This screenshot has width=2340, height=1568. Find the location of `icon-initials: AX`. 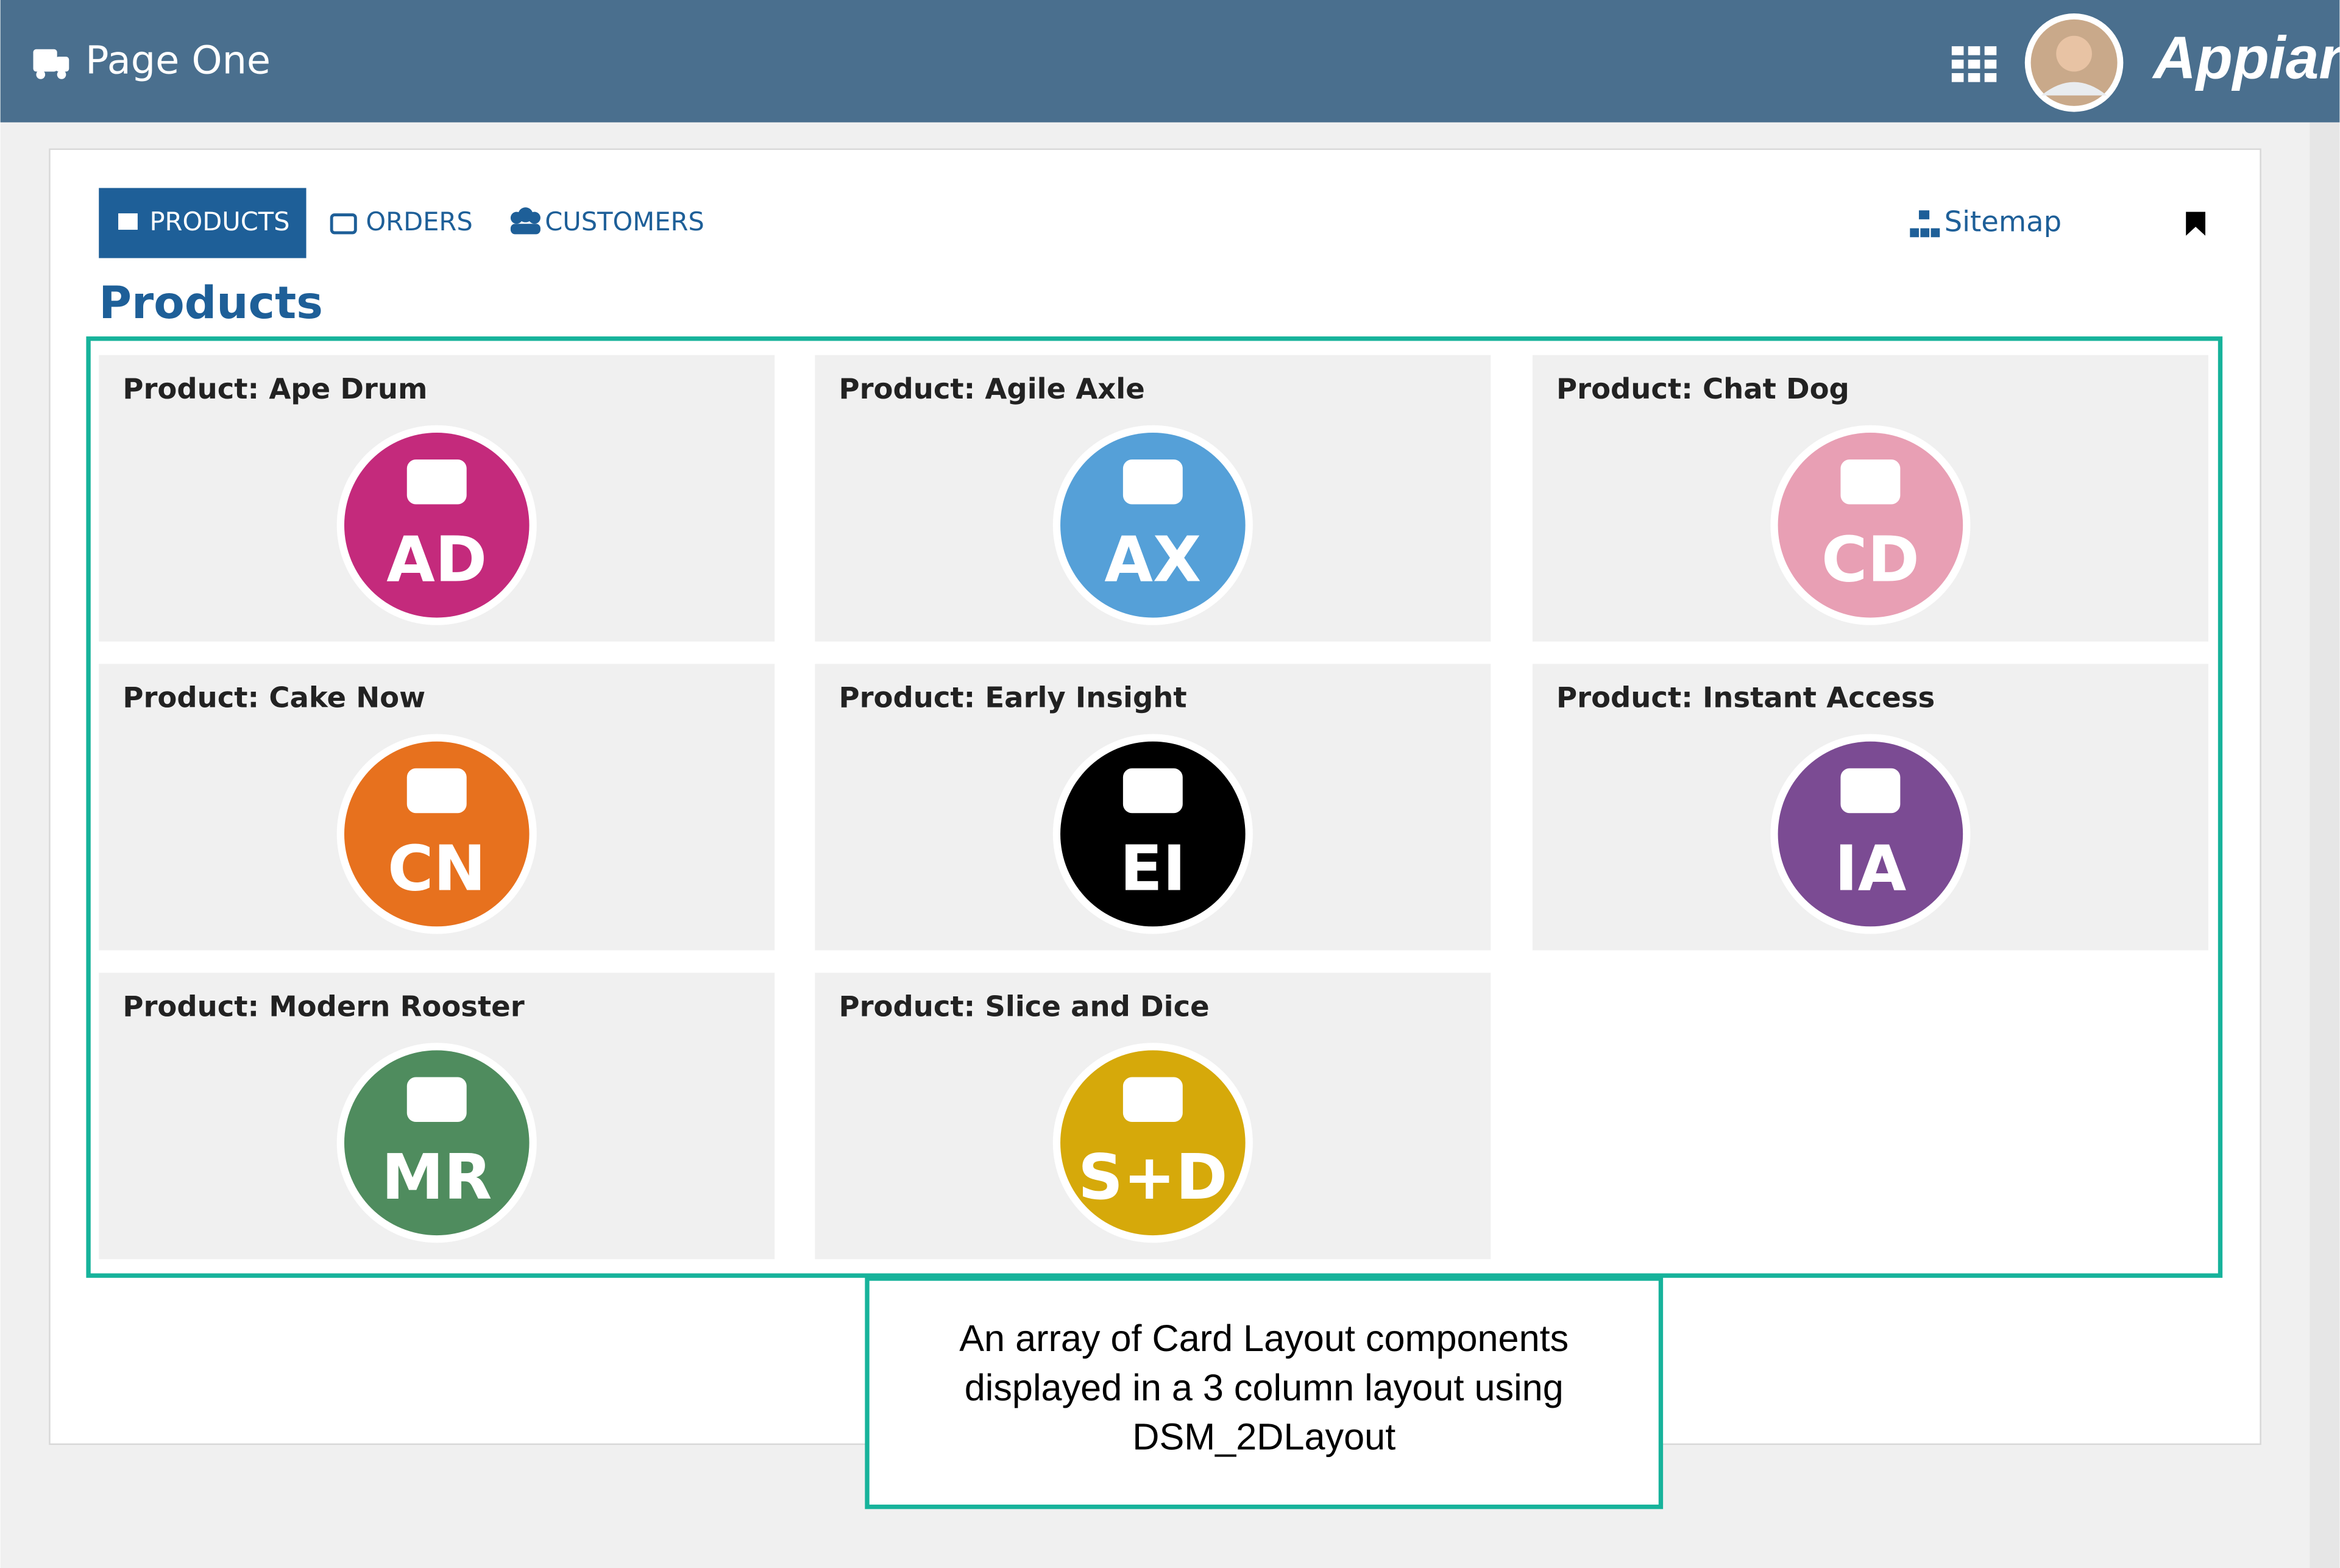

icon-initials: AX is located at coordinates (1152, 560).